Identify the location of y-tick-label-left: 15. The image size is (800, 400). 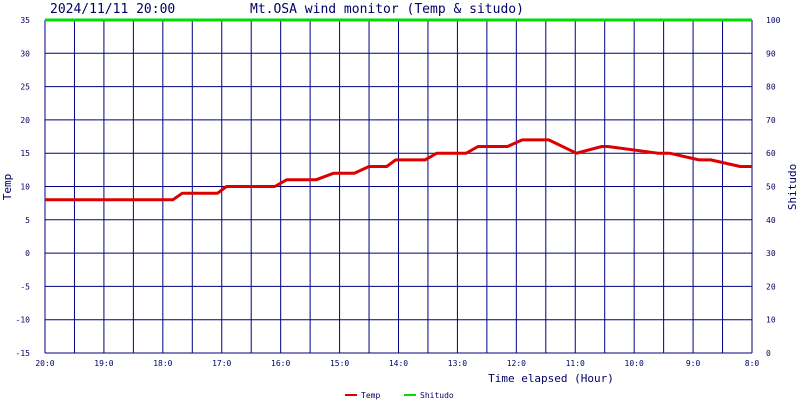
(25, 153).